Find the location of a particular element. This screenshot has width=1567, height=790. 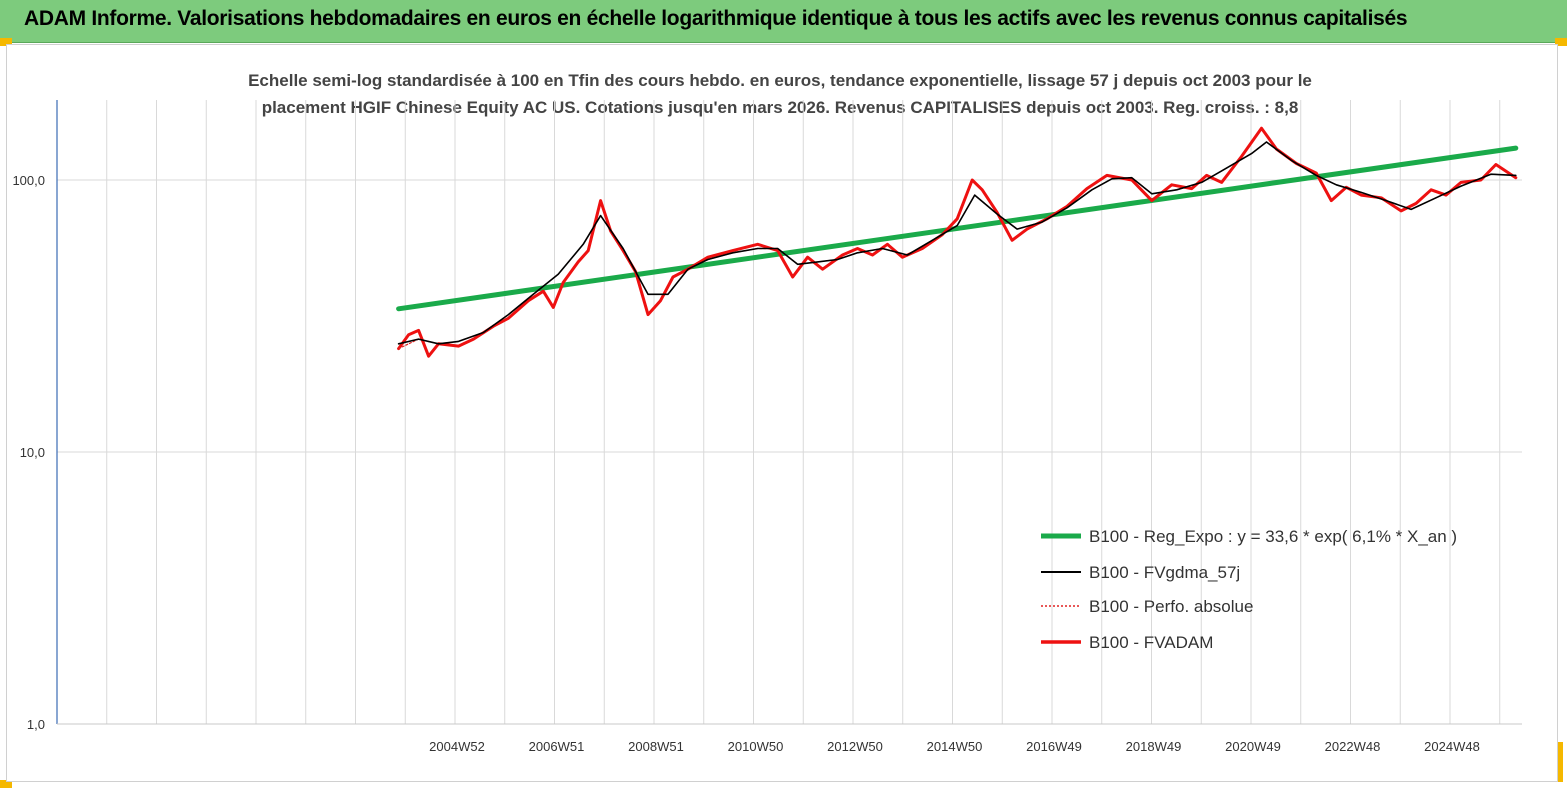

x-tick-label: 2024W48 is located at coordinates (1452, 746).